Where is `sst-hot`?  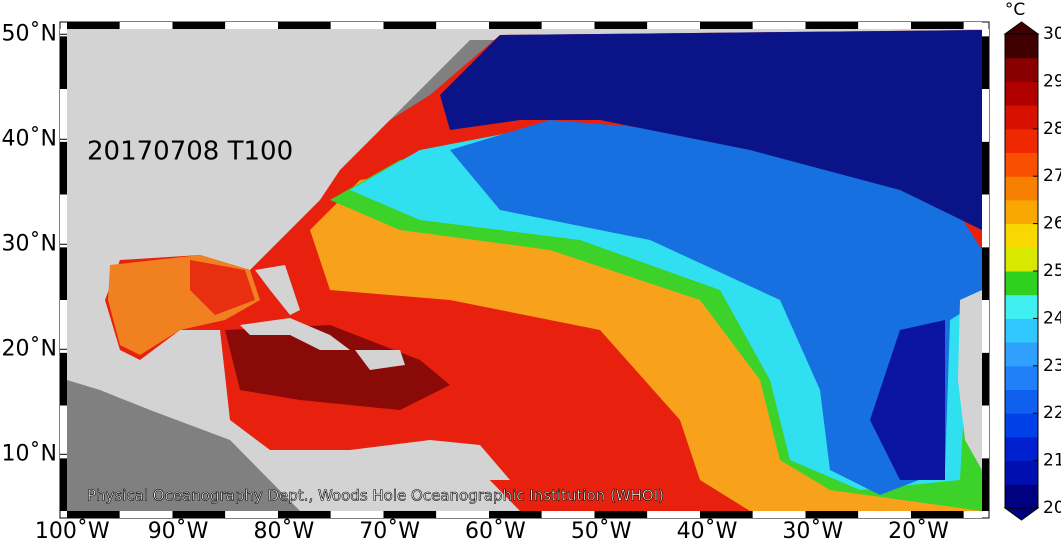 sst-hot is located at coordinates (337, 367).